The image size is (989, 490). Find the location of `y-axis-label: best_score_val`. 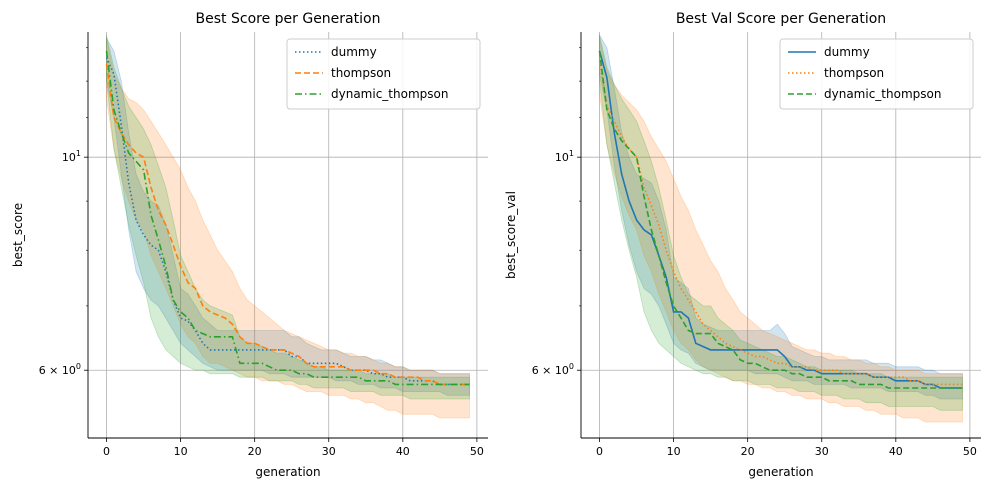

y-axis-label: best_score_val is located at coordinates (511, 235).